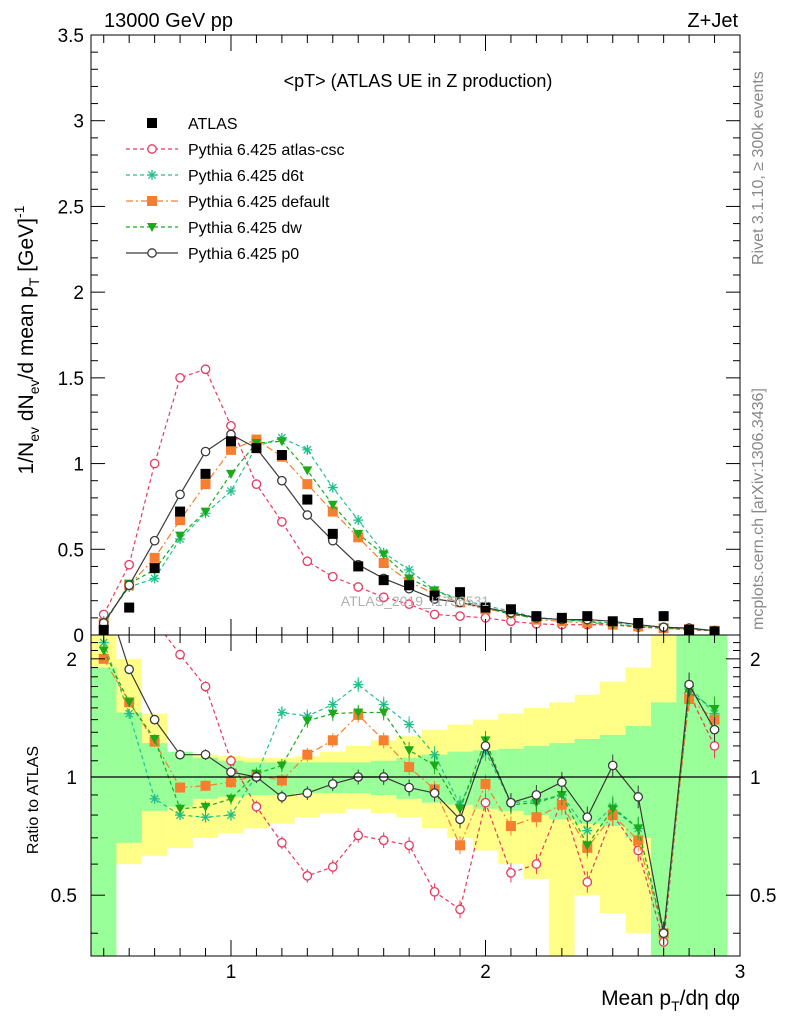 This screenshot has height=1024, width=786. Describe the element at coordinates (213, 124) in the screenshot. I see `legend-label-atlas: ATLAS` at that location.